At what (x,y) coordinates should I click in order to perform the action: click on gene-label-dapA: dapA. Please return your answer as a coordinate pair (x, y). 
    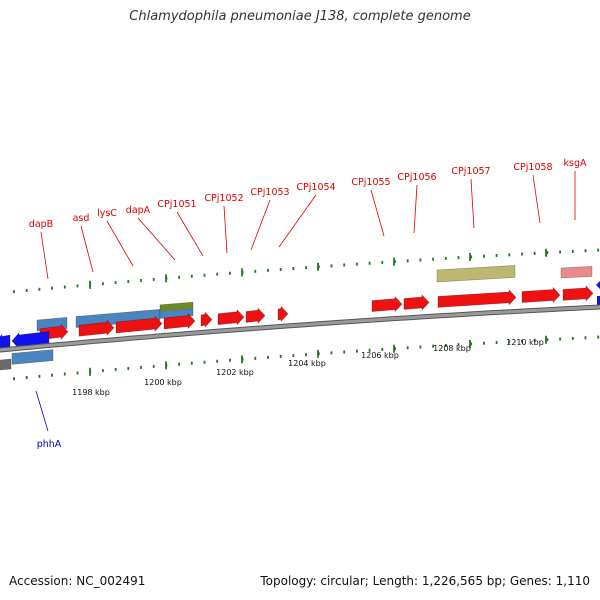
    Looking at the image, I should click on (138, 210).